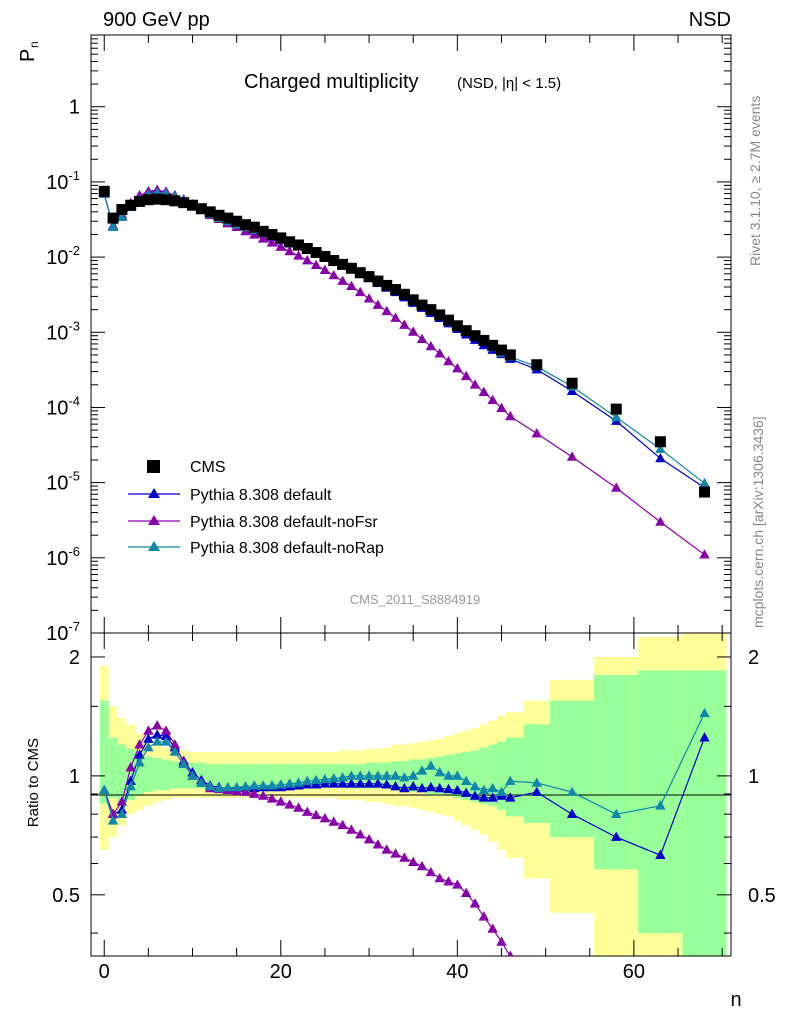 This screenshot has height=1024, width=786. What do you see at coordinates (415, 599) in the screenshot?
I see `analysis-label: CMS_2011_S8884919` at bounding box center [415, 599].